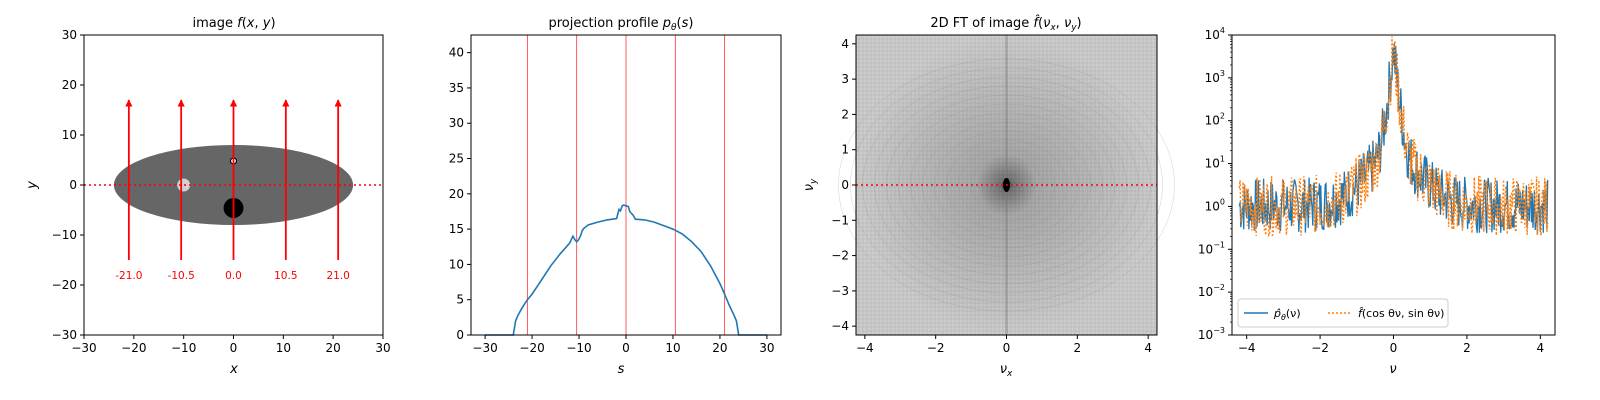 The image size is (1600, 400). Describe the element at coordinates (1215, 120) in the screenshot. I see `y-tick-label: 10²` at that location.